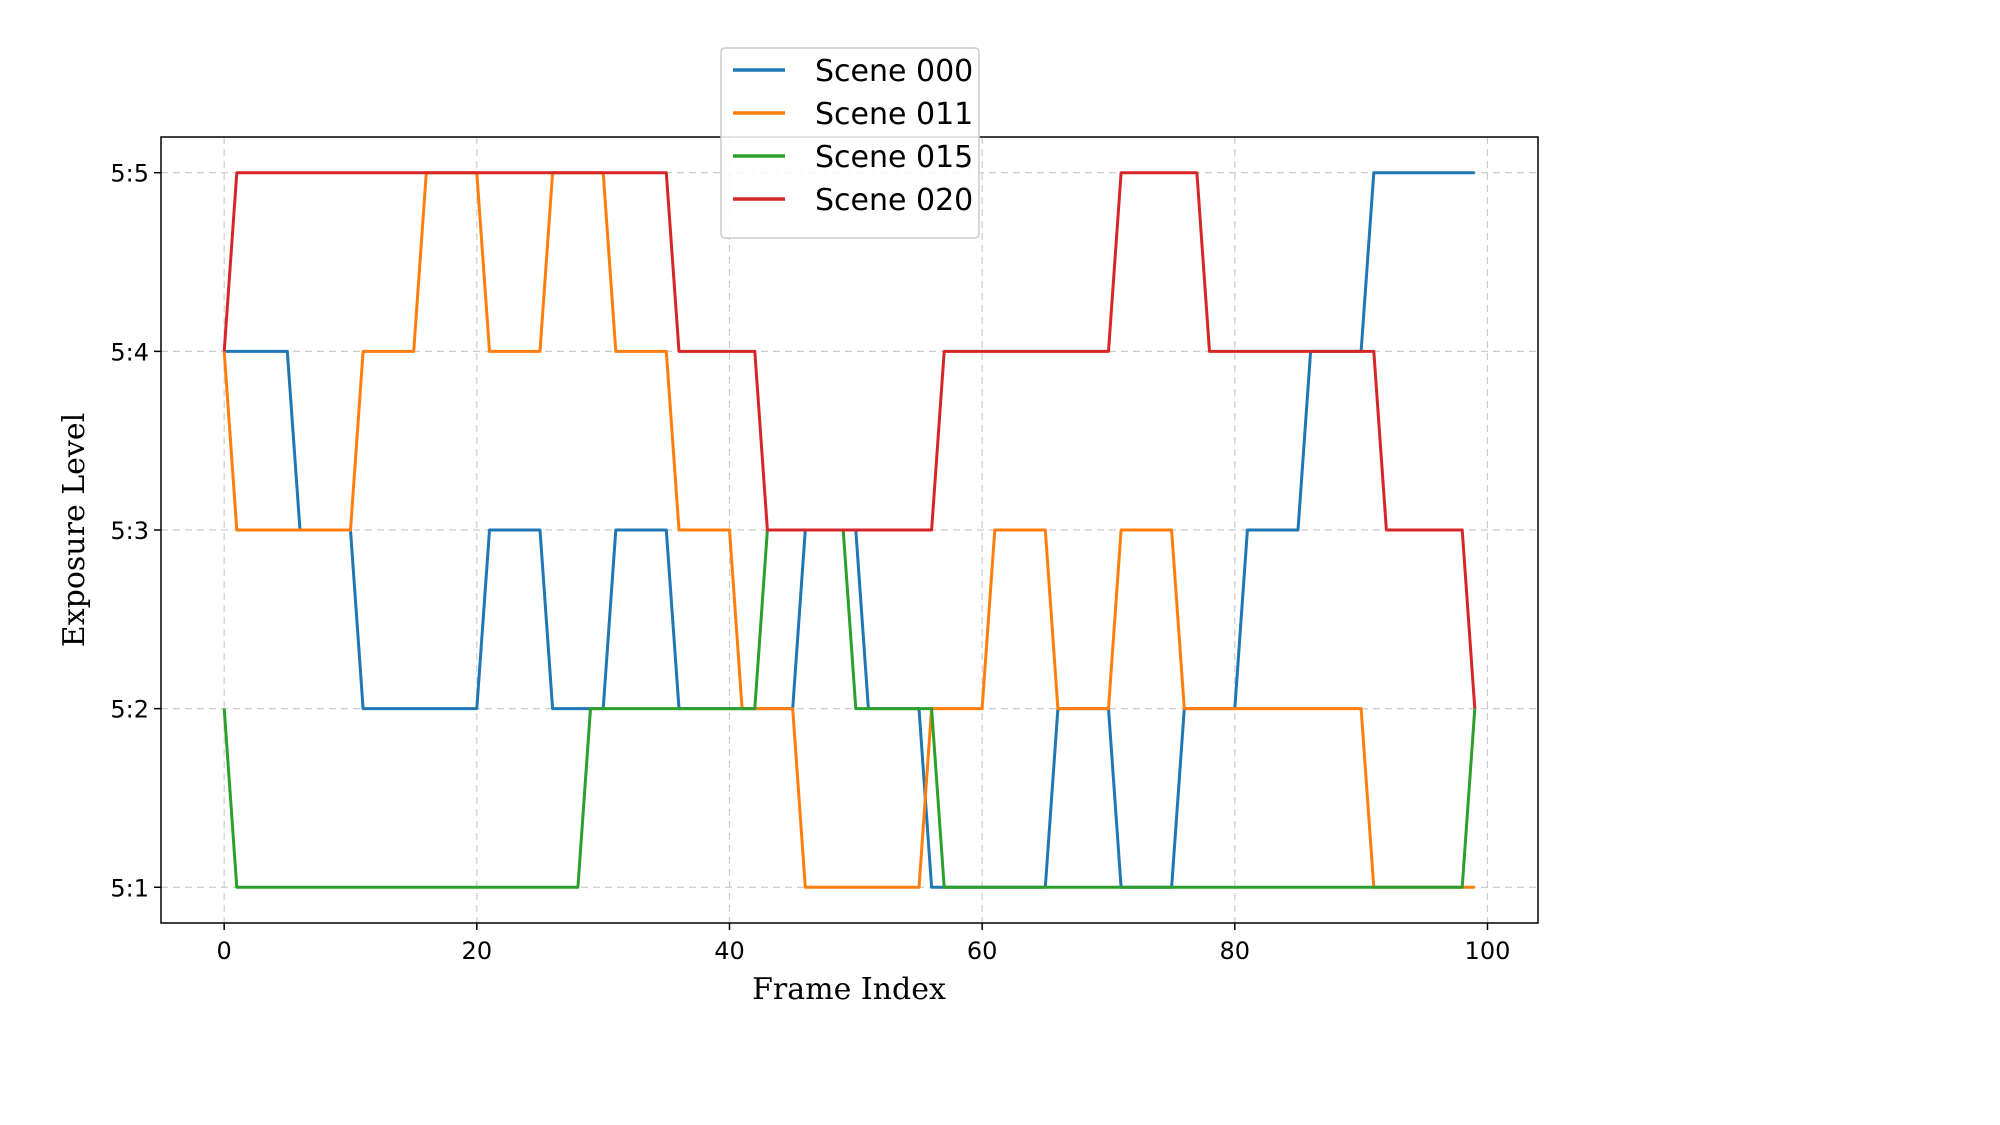  I want to click on x-tick-label: 0, so click(224, 951).